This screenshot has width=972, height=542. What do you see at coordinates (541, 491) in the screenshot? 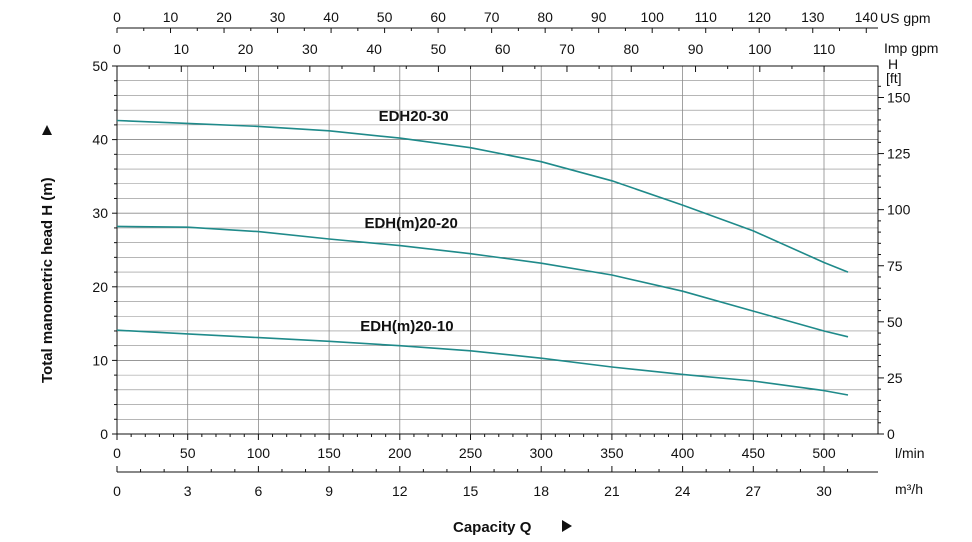
I see `x-m3h-tick-label: 18` at bounding box center [541, 491].